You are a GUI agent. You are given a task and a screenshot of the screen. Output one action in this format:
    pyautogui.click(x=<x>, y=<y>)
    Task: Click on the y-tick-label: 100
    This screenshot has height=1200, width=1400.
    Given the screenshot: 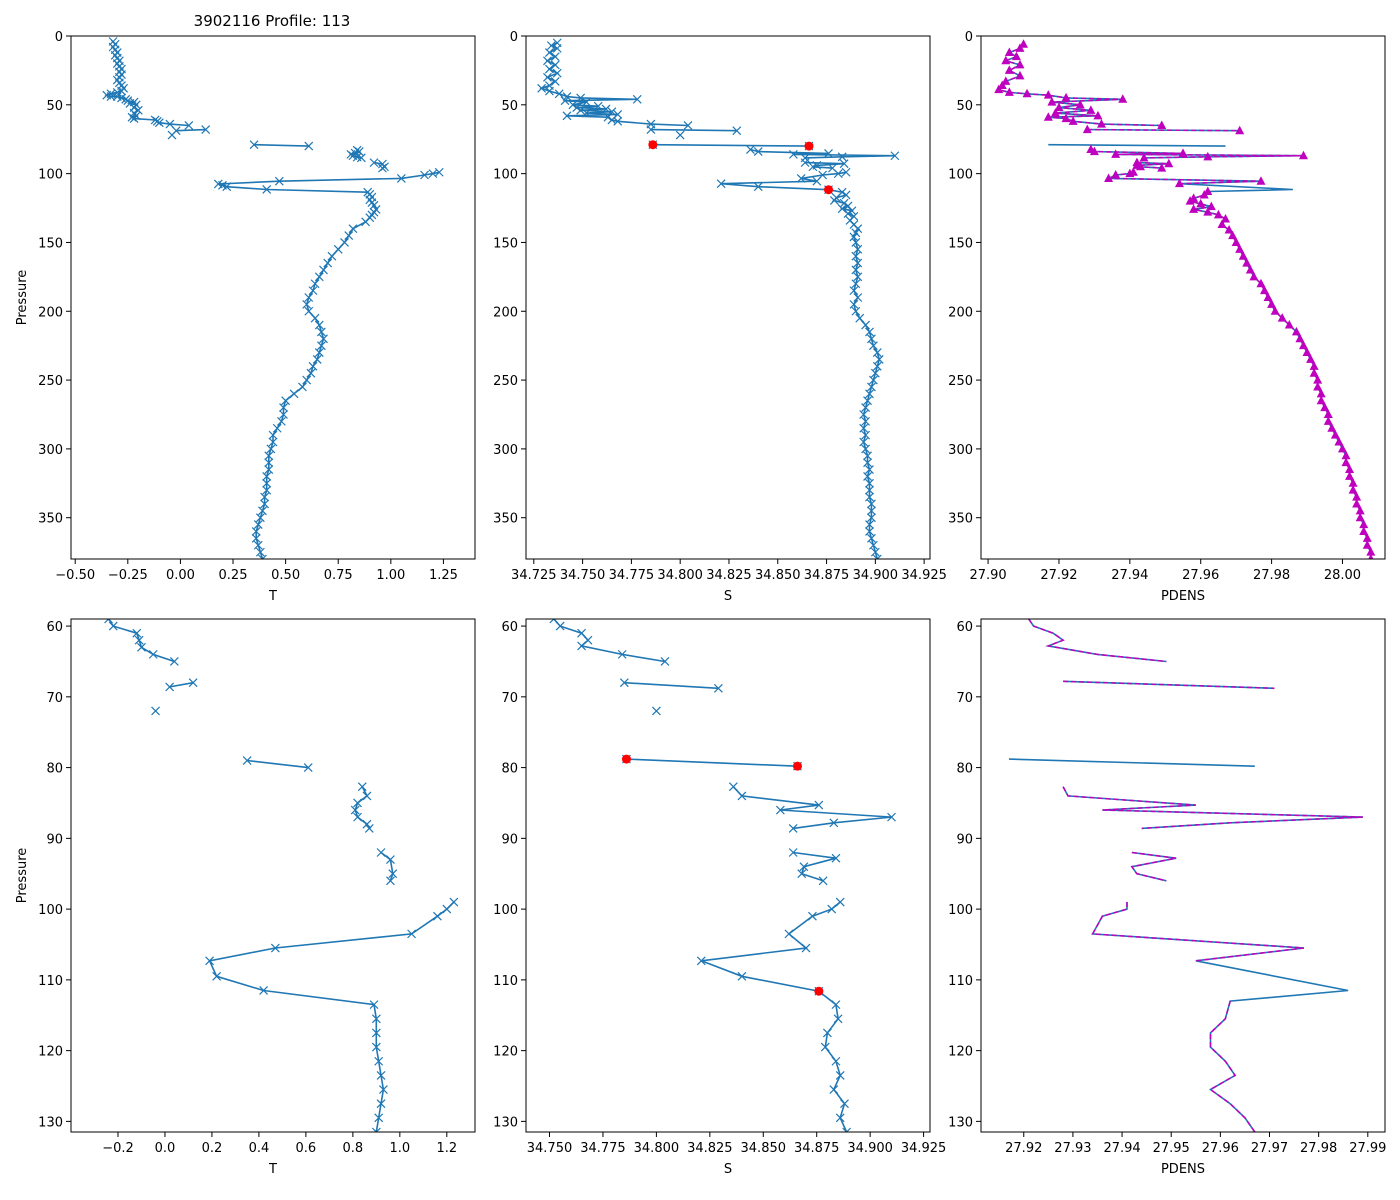 What is the action you would take?
    pyautogui.click(x=960, y=910)
    